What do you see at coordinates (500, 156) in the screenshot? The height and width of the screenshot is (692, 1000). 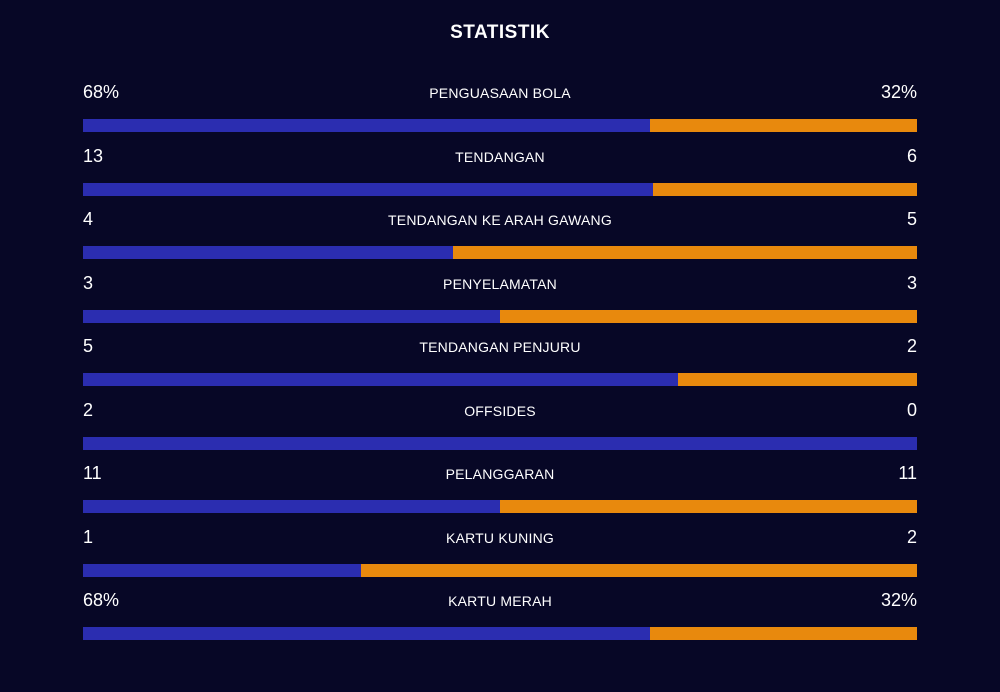 I see `stat-label: TENDANGAN` at bounding box center [500, 156].